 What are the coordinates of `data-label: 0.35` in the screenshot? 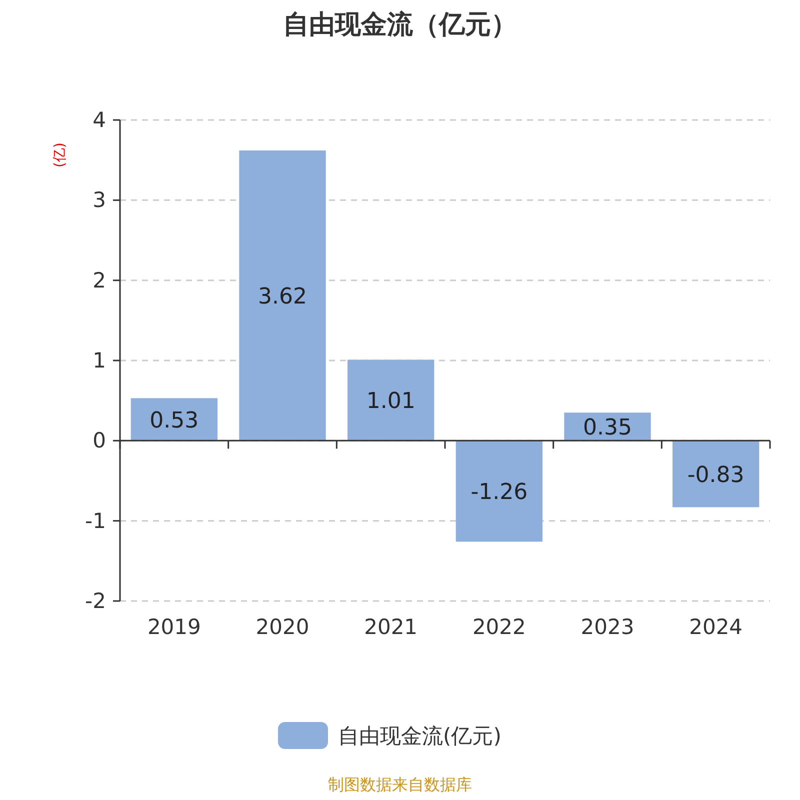 It's located at (607, 428).